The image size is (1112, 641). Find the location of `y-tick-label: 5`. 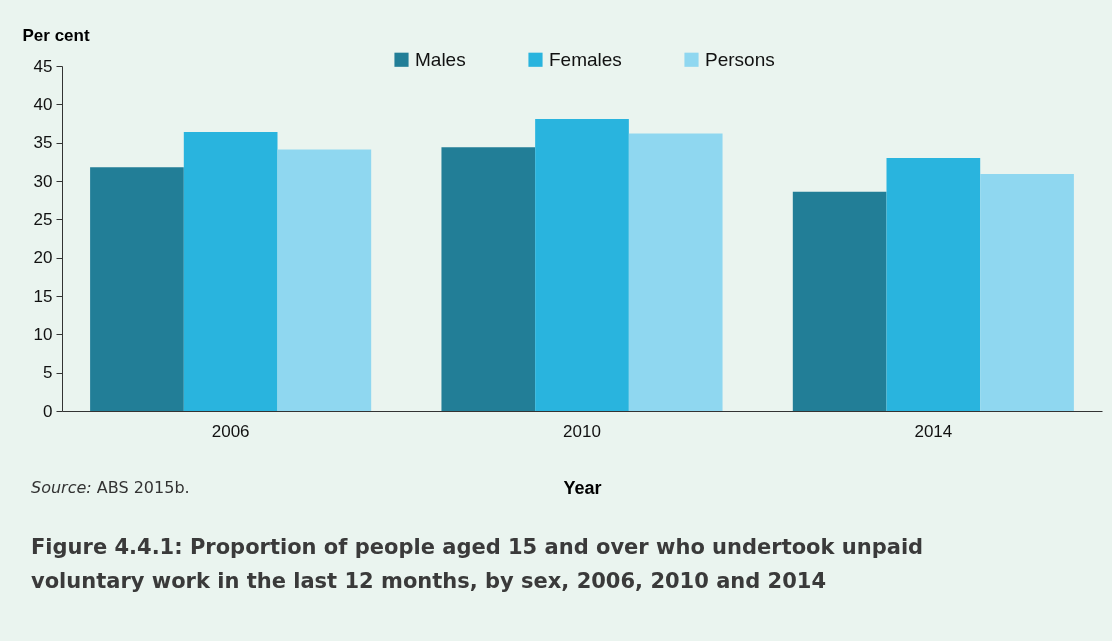

y-tick-label: 5 is located at coordinates (48, 373).